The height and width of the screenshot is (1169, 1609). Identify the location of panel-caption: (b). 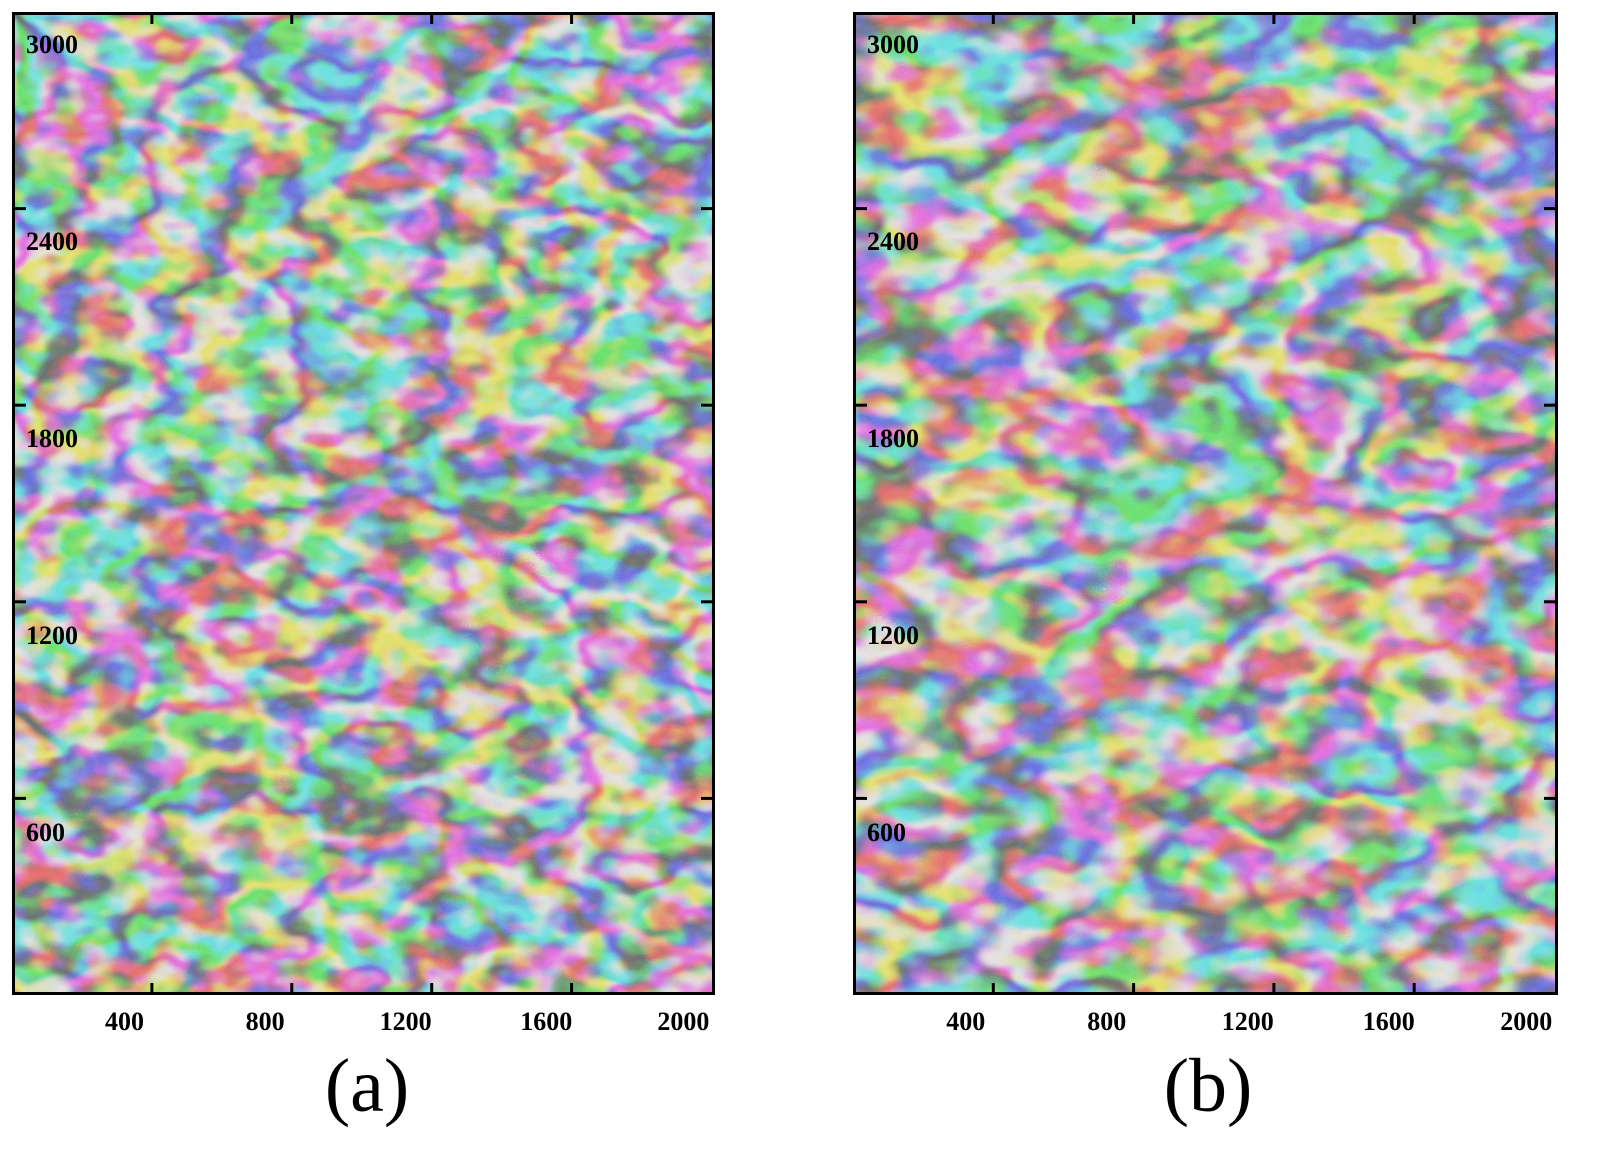
(1208, 1086).